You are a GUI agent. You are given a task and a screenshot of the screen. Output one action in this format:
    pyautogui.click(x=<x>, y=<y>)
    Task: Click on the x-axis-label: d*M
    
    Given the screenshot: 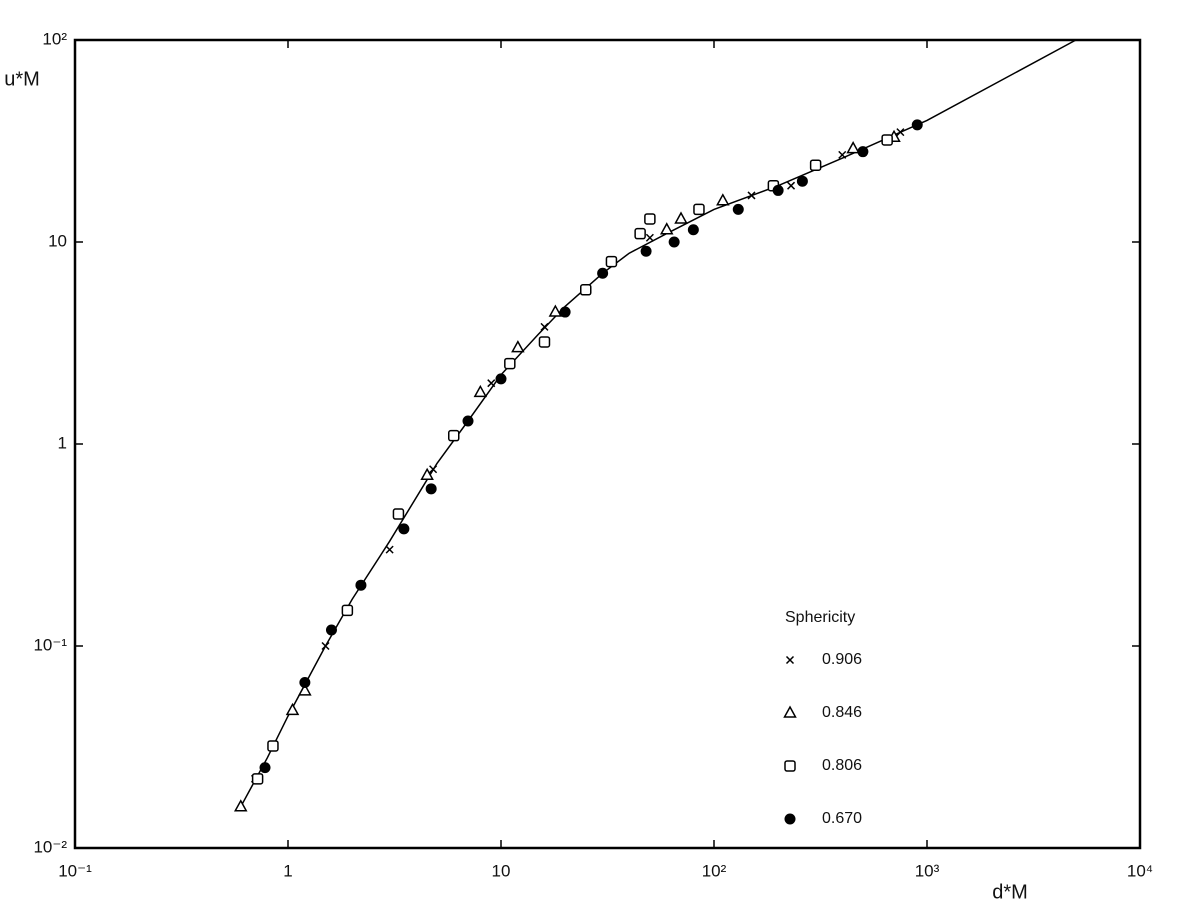 What is the action you would take?
    pyautogui.click(x=1010, y=892)
    